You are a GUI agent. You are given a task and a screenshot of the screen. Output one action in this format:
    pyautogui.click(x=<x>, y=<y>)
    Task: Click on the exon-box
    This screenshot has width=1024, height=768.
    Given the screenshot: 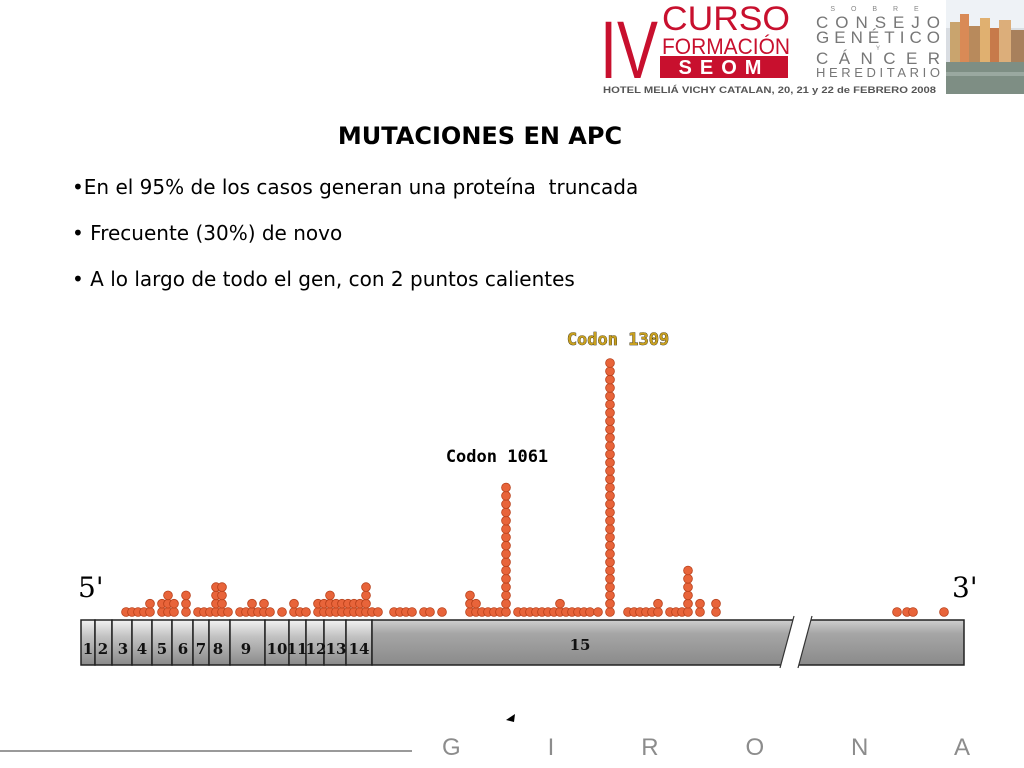 What is the action you would take?
    pyautogui.click(x=247, y=642)
    